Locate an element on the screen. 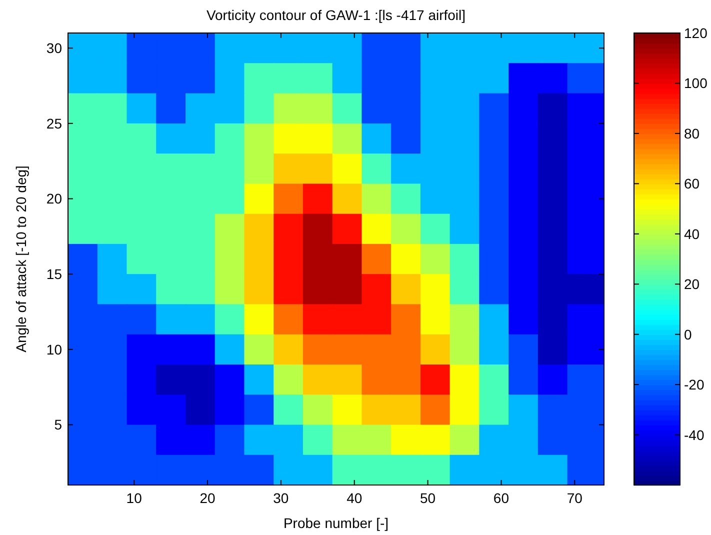 The height and width of the screenshot is (535, 711). y-tick-label: 30 is located at coordinates (54, 48).